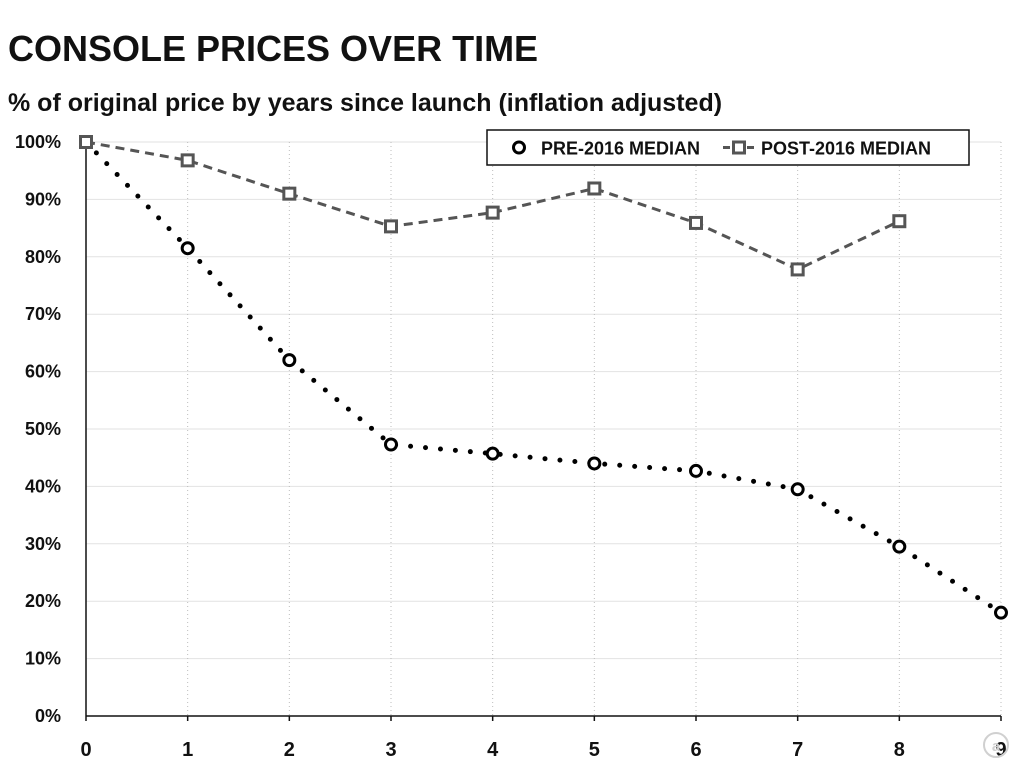 Image resolution: width=1024 pixels, height=768 pixels. What do you see at coordinates (695, 750) in the screenshot?
I see `x-tick-label: 6` at bounding box center [695, 750].